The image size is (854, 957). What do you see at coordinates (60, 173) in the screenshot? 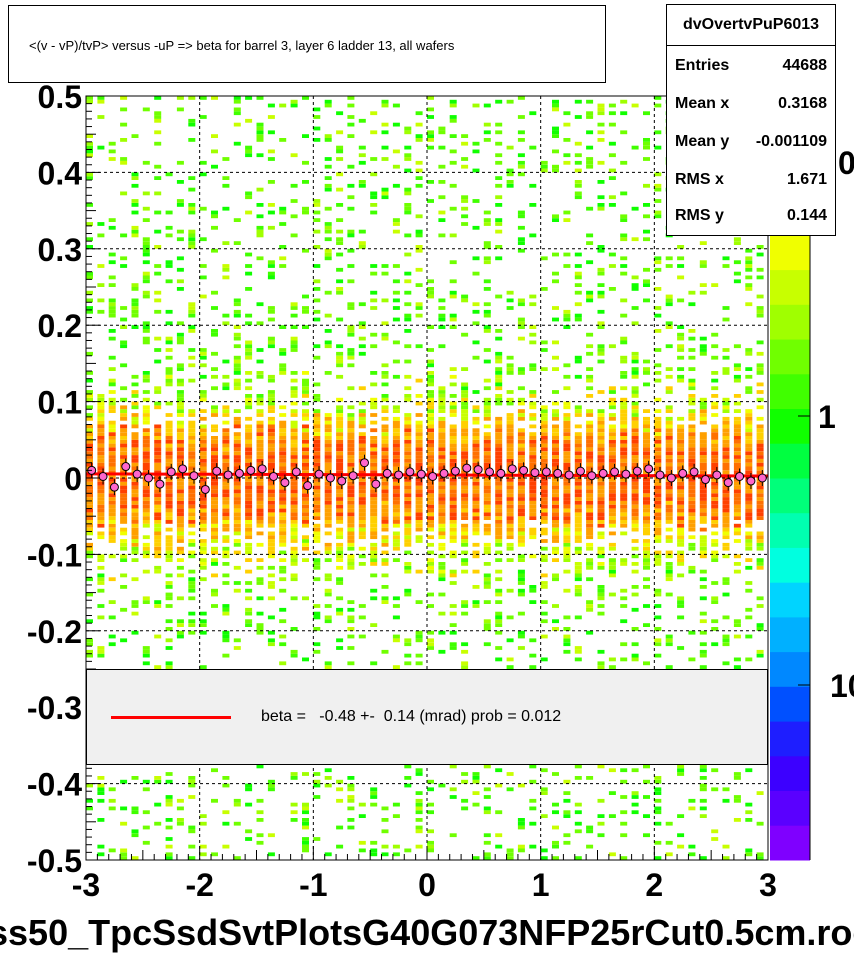
I see `y-tick-label: 0.4` at bounding box center [60, 173].